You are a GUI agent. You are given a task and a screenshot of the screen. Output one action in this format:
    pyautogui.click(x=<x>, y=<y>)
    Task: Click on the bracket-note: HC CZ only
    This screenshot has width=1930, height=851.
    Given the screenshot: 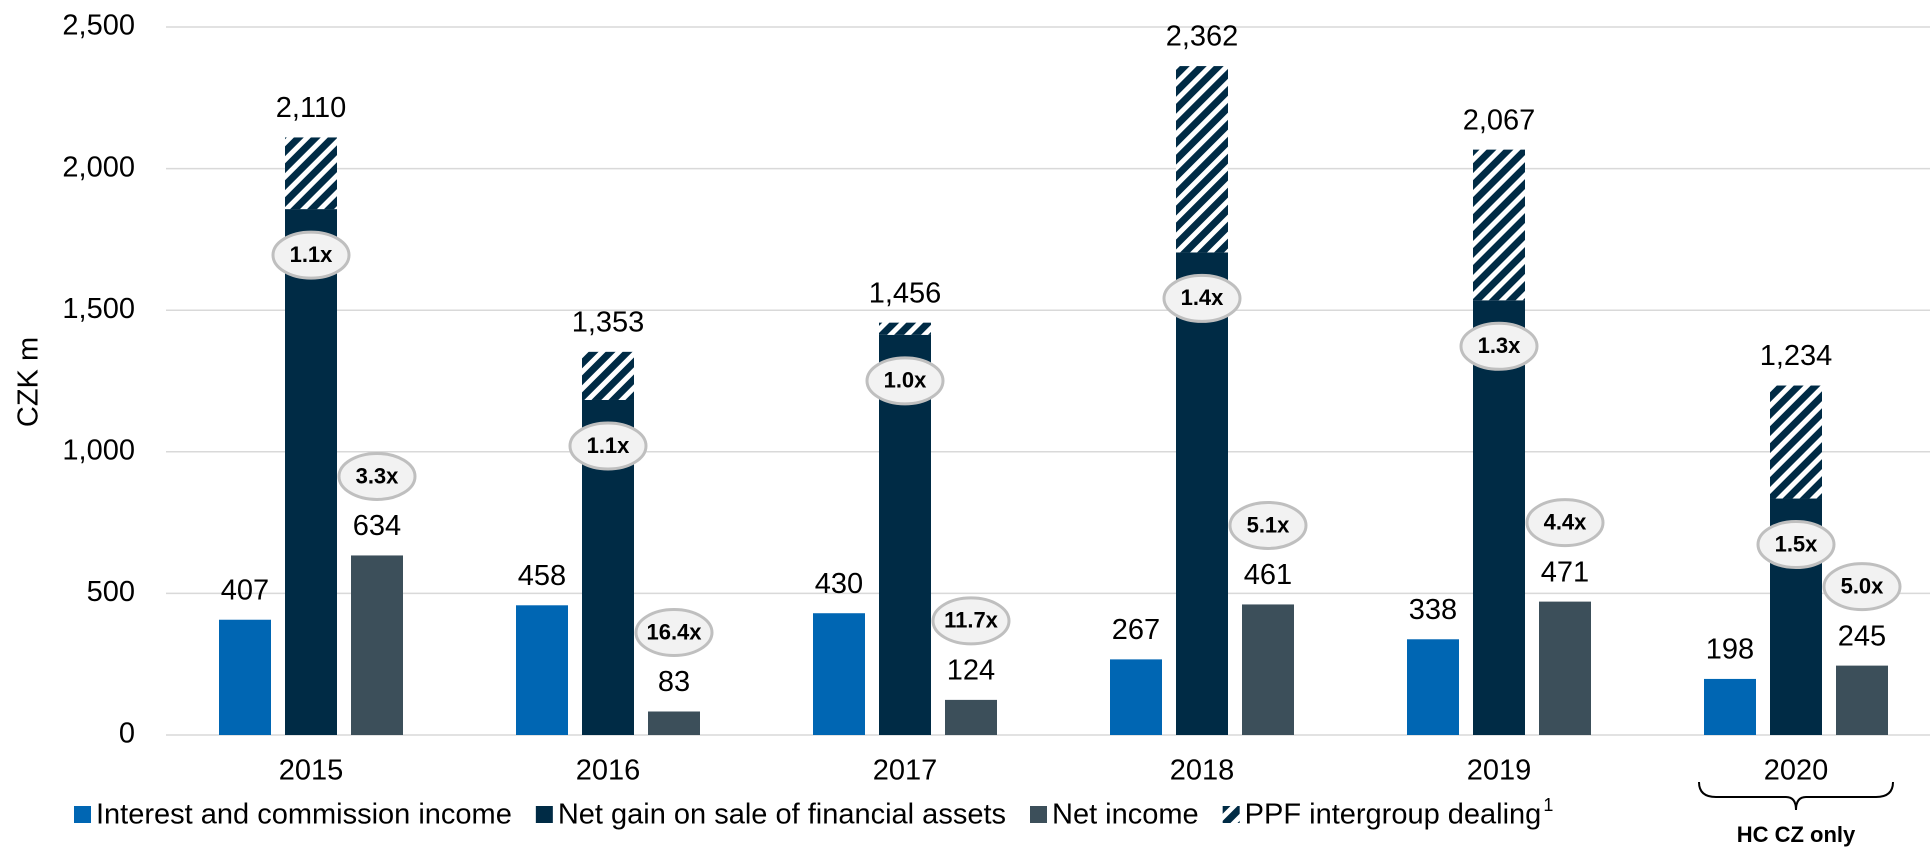 What is the action you would take?
    pyautogui.click(x=1796, y=834)
    